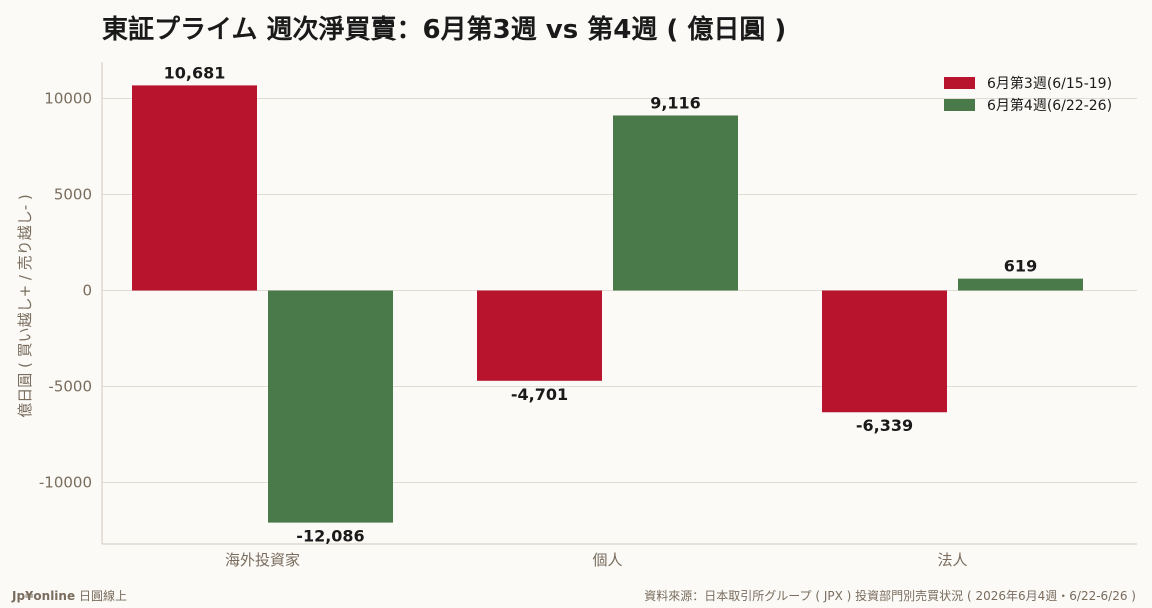 The width and height of the screenshot is (1152, 608). I want to click on y-tick-label: 10000, so click(68, 98).